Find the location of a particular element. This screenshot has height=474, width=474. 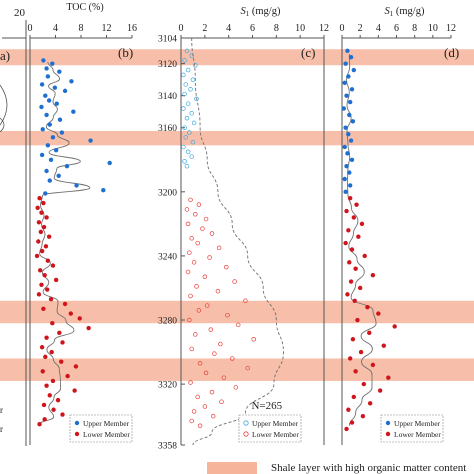

panel-c-ytick-label-4: 3200 is located at coordinates (167, 193).